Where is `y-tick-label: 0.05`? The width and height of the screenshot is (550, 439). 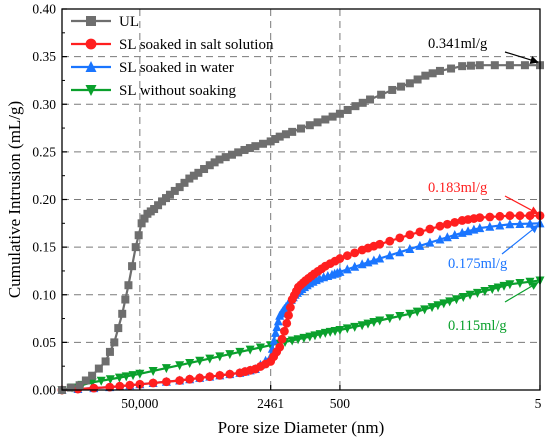
y-tick-label: 0.05 is located at coordinates (44, 342).